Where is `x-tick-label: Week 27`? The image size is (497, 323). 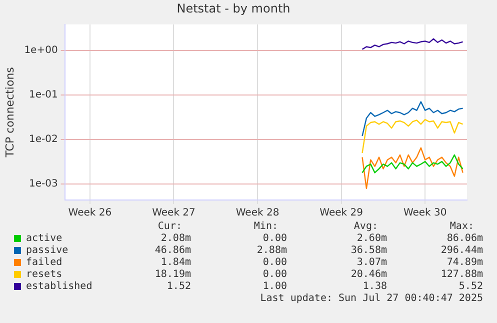 x-tick-label: Week 27 is located at coordinates (174, 213).